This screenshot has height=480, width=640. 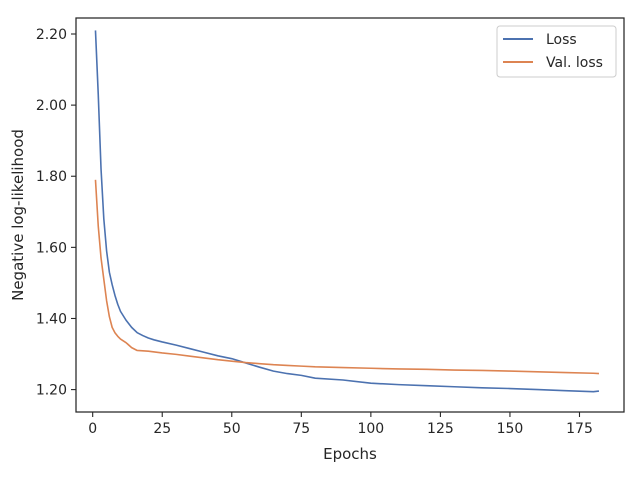 What do you see at coordinates (51, 106) in the screenshot?
I see `y-tick-label: 2.00` at bounding box center [51, 106].